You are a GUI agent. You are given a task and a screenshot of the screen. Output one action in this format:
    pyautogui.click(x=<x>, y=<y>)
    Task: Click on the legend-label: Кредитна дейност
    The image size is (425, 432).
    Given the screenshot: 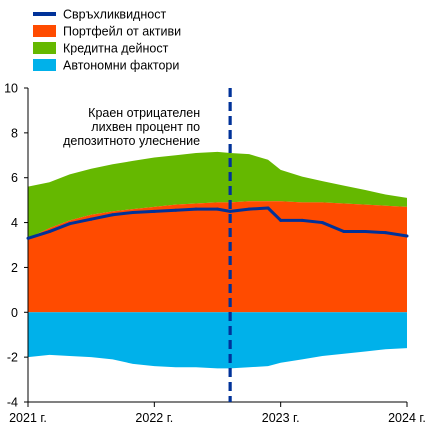 What is the action you would take?
    pyautogui.click(x=116, y=49)
    